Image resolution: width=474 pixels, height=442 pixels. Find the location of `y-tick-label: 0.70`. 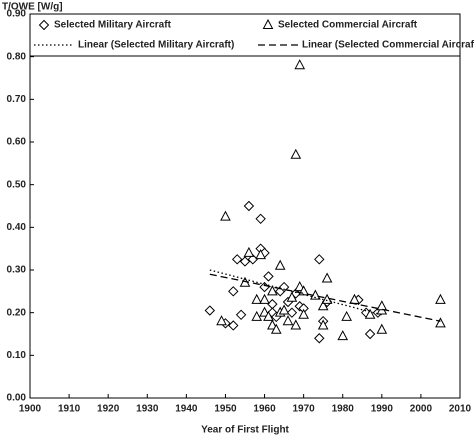

y-tick-label: 0.70 is located at coordinates (17, 99).